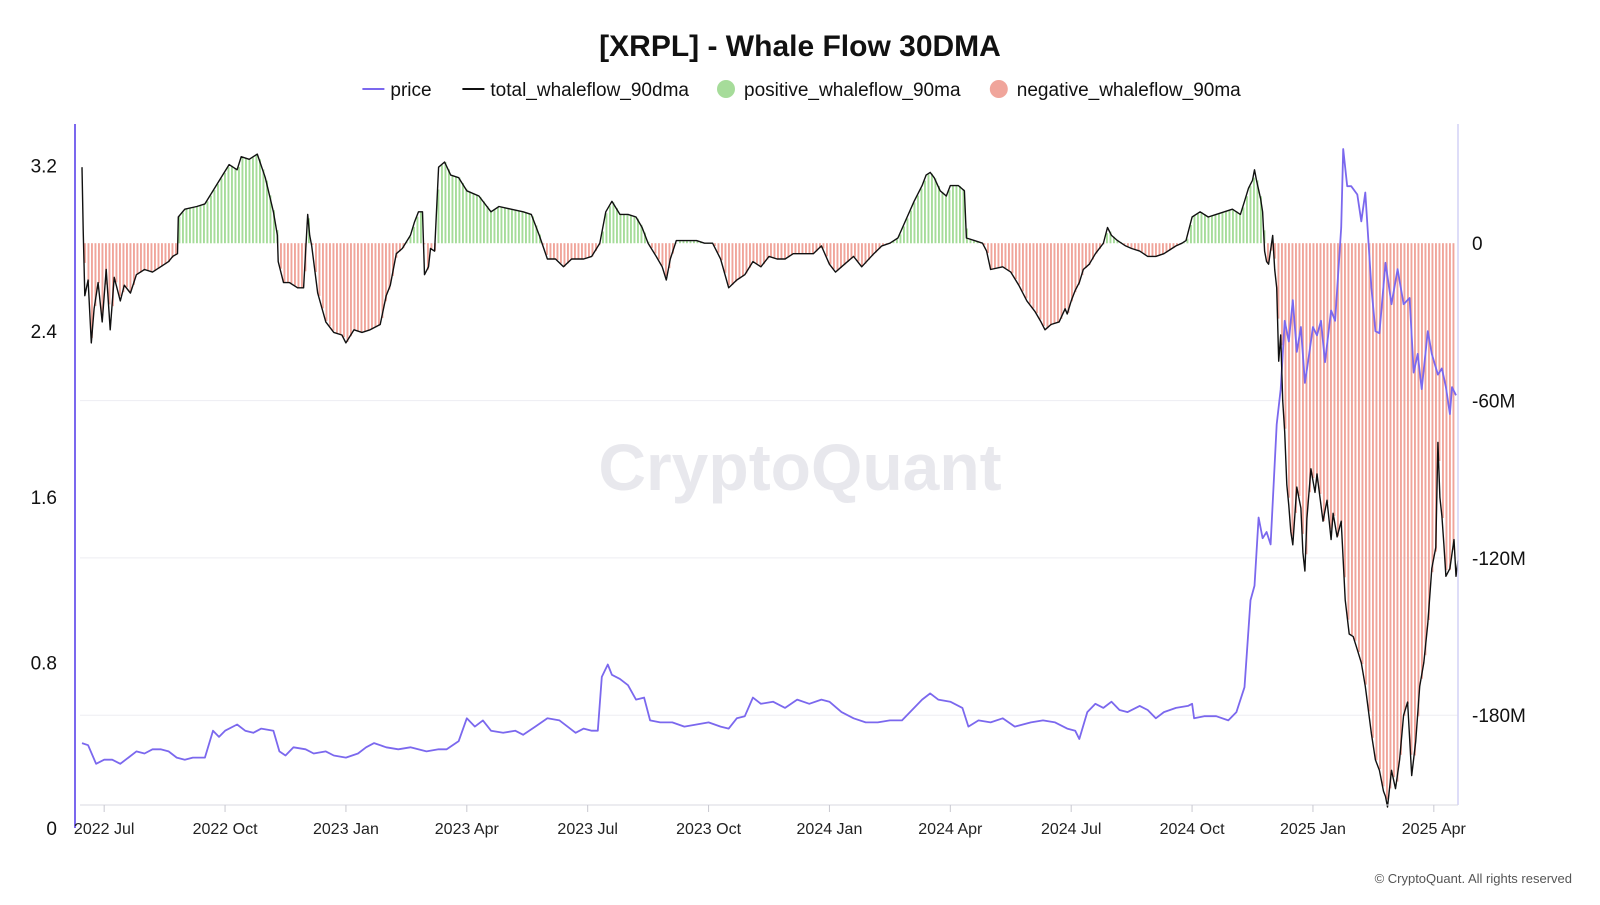 Image resolution: width=1600 pixels, height=905 pixels. Describe the element at coordinates (998, 89) in the screenshot. I see `legend-swatch-negative_whaleflow_90ma` at that location.